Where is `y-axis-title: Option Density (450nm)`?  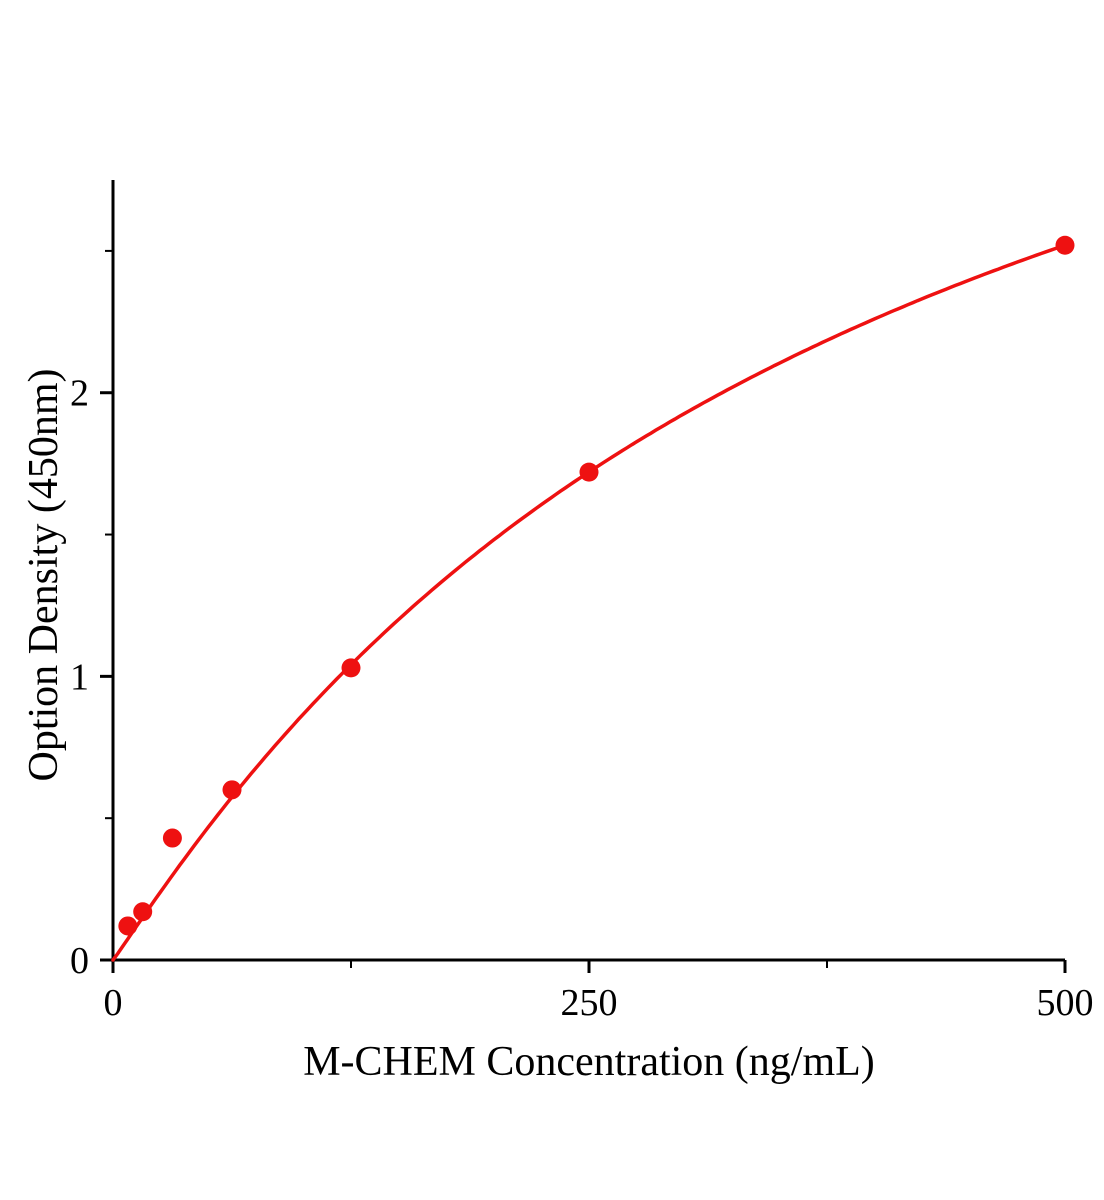
y-axis-title: Option Density (450nm) is located at coordinates (44, 575).